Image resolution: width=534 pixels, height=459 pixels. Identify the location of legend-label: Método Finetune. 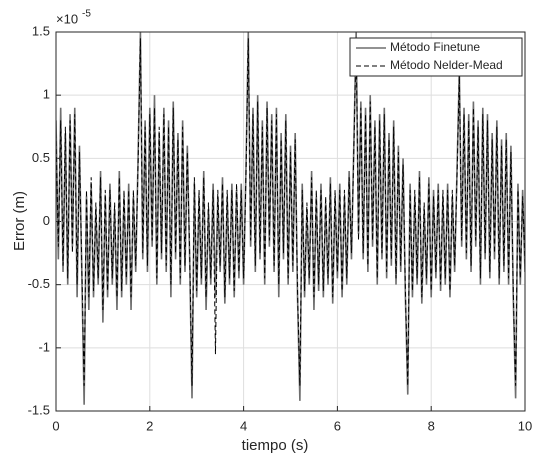
(435, 47).